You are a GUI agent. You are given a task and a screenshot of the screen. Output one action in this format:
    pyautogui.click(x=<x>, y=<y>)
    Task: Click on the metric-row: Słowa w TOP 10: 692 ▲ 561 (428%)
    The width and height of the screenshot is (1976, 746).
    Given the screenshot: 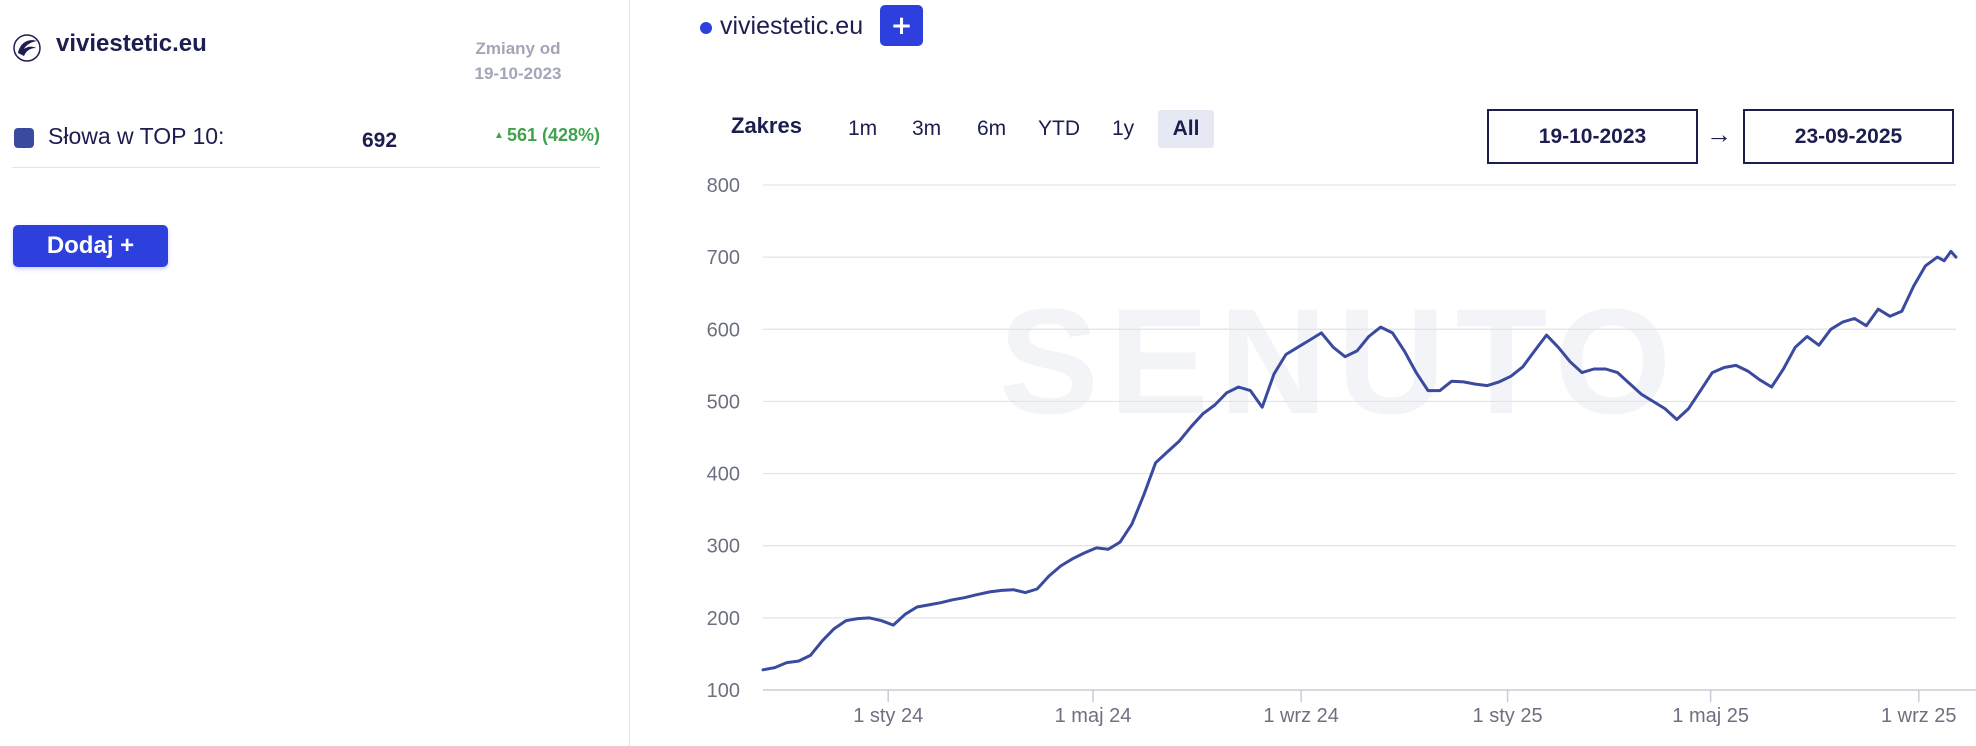 What is the action you would take?
    pyautogui.click(x=306, y=142)
    